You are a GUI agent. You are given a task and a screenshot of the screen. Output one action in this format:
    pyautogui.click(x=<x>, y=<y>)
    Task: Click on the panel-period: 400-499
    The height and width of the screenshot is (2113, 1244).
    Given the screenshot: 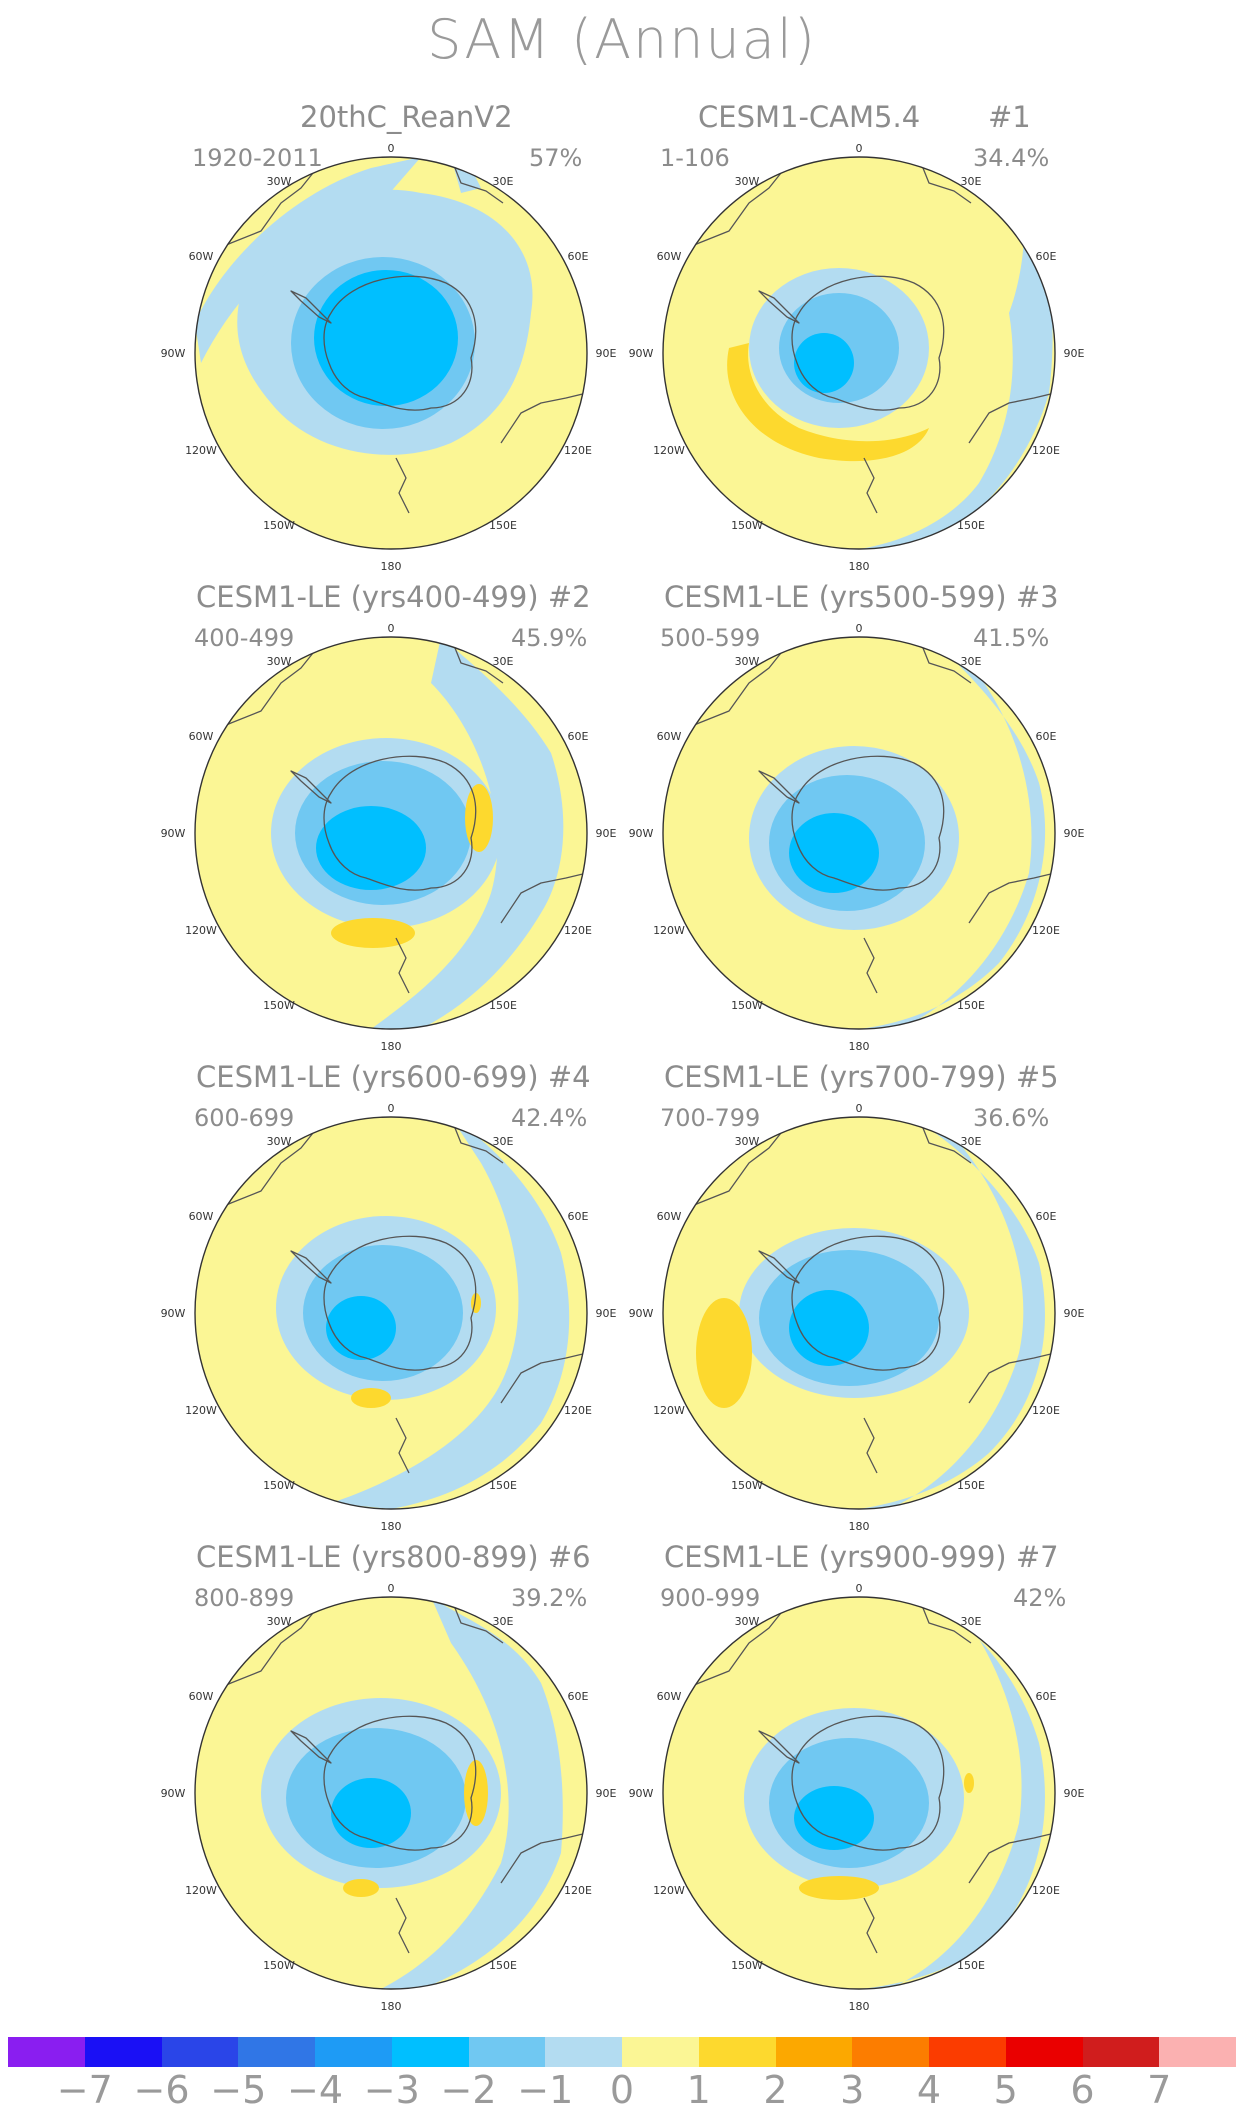 What is the action you would take?
    pyautogui.click(x=244, y=638)
    